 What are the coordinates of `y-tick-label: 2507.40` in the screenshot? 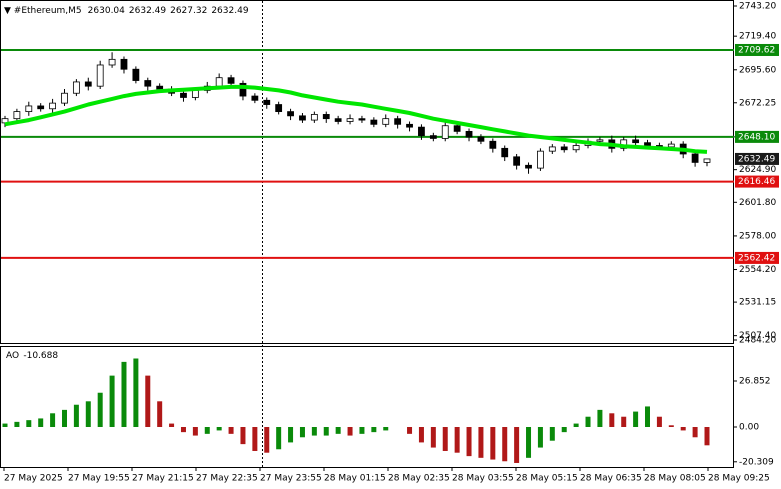 It's located at (757, 336).